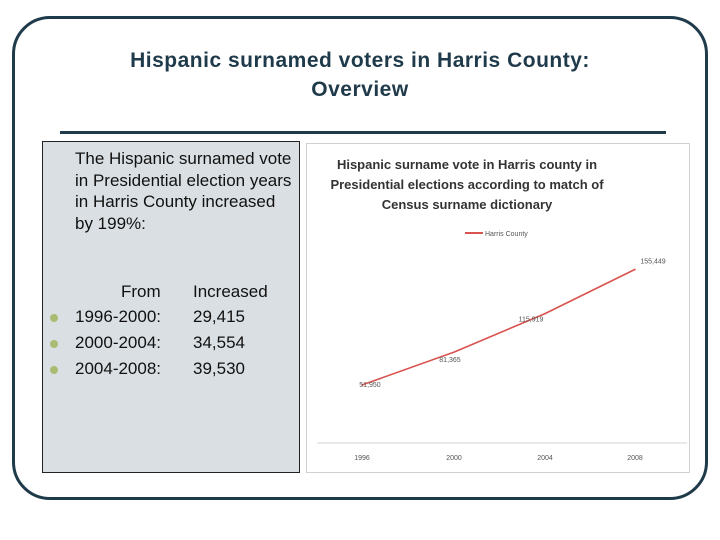 Image resolution: width=720 pixels, height=540 pixels. What do you see at coordinates (454, 458) in the screenshot?
I see `x-tick-label: 2000` at bounding box center [454, 458].